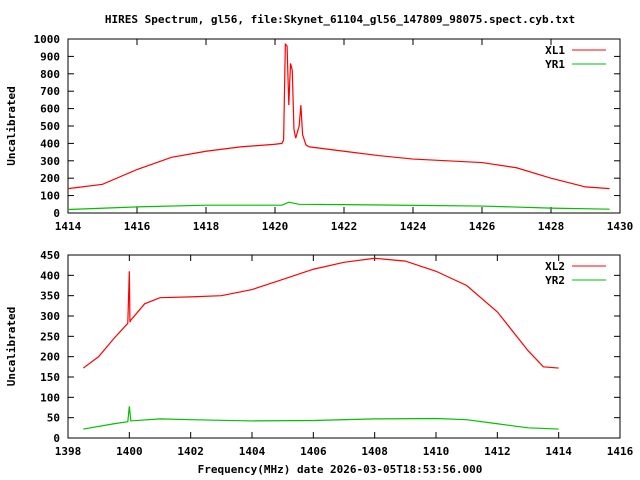 This screenshot has height=480, width=640. What do you see at coordinates (50, 126) in the screenshot?
I see `y-tick-label: 500` at bounding box center [50, 126].